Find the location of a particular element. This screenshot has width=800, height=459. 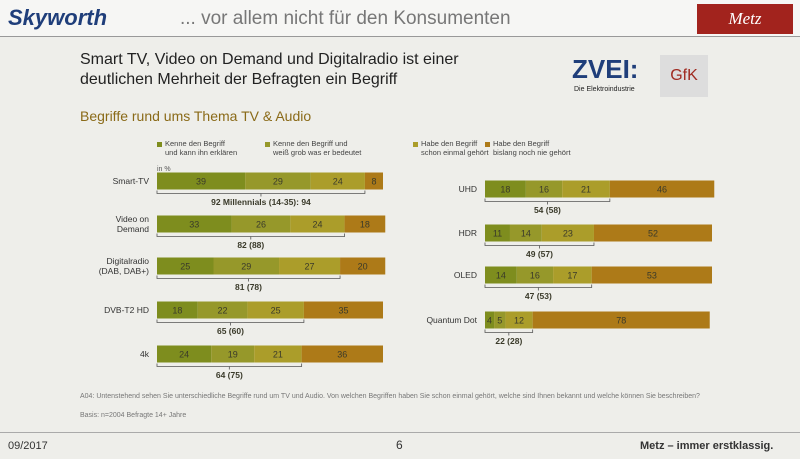

value-label: 33 is located at coordinates (194, 224).